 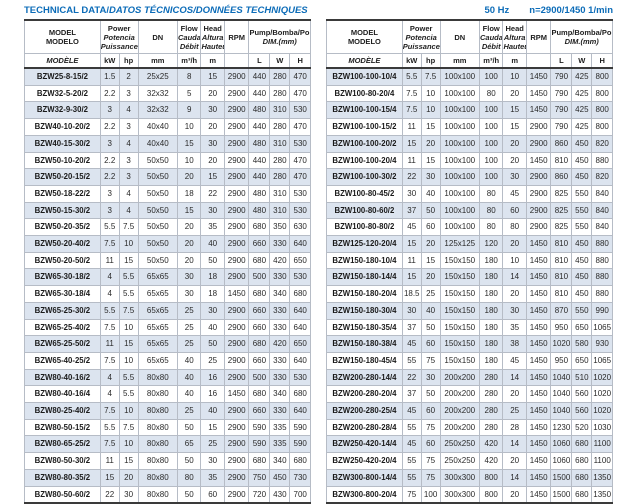 What do you see at coordinates (411, 411) in the screenshot?
I see `data-cell: 45` at bounding box center [411, 411].